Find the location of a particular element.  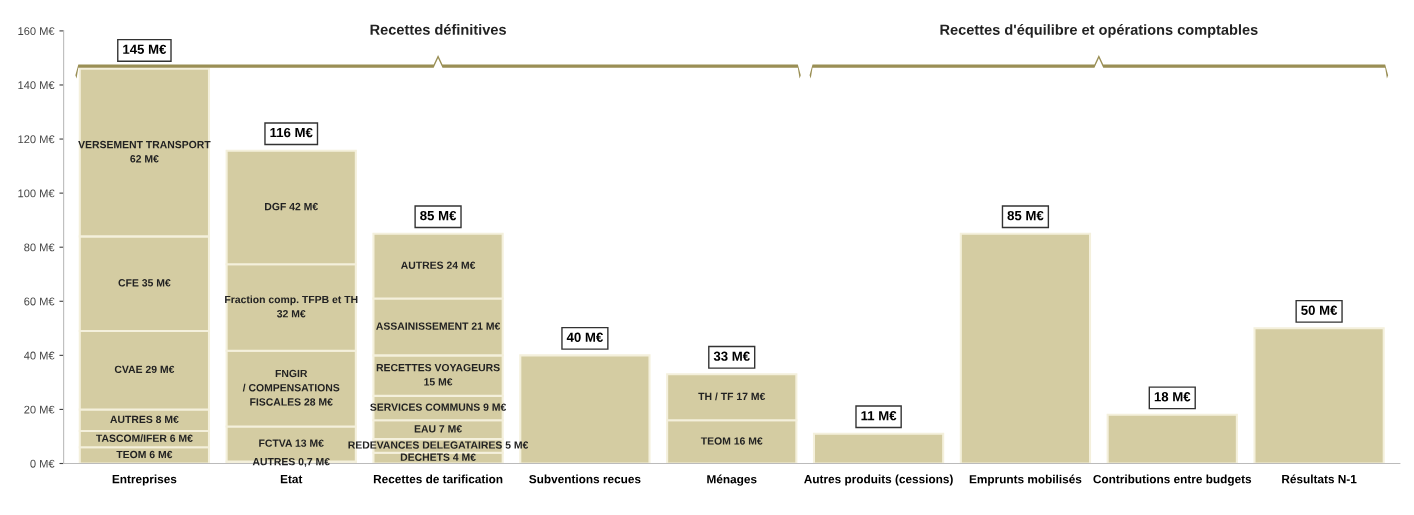

data-label: Fraction comp. TFPB et TH 32 M€ is located at coordinates (291, 306).